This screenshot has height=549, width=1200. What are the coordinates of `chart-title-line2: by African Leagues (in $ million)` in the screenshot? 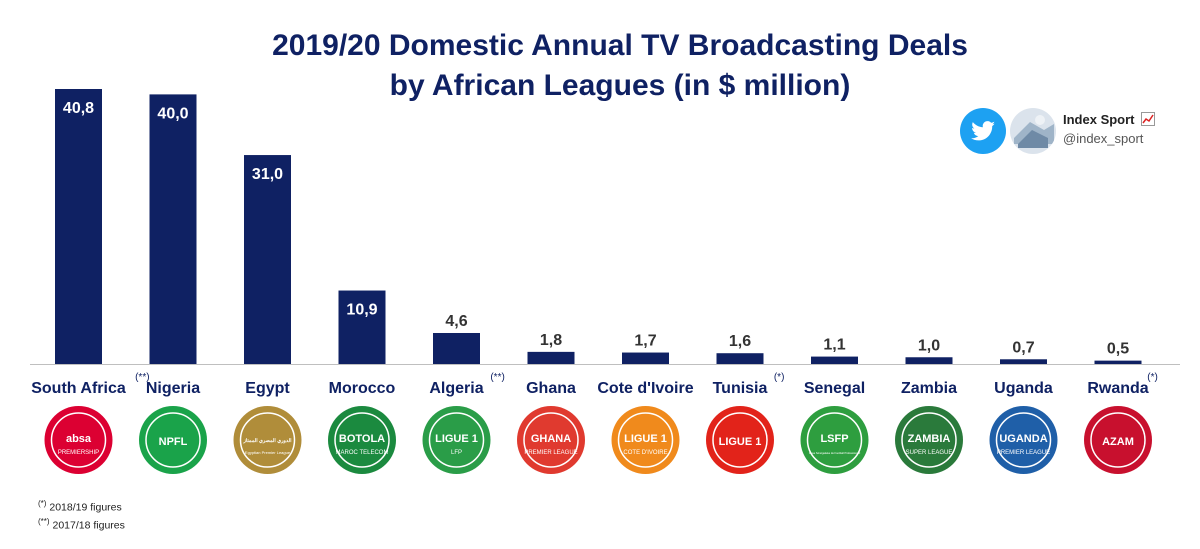 It's located at (620, 85).